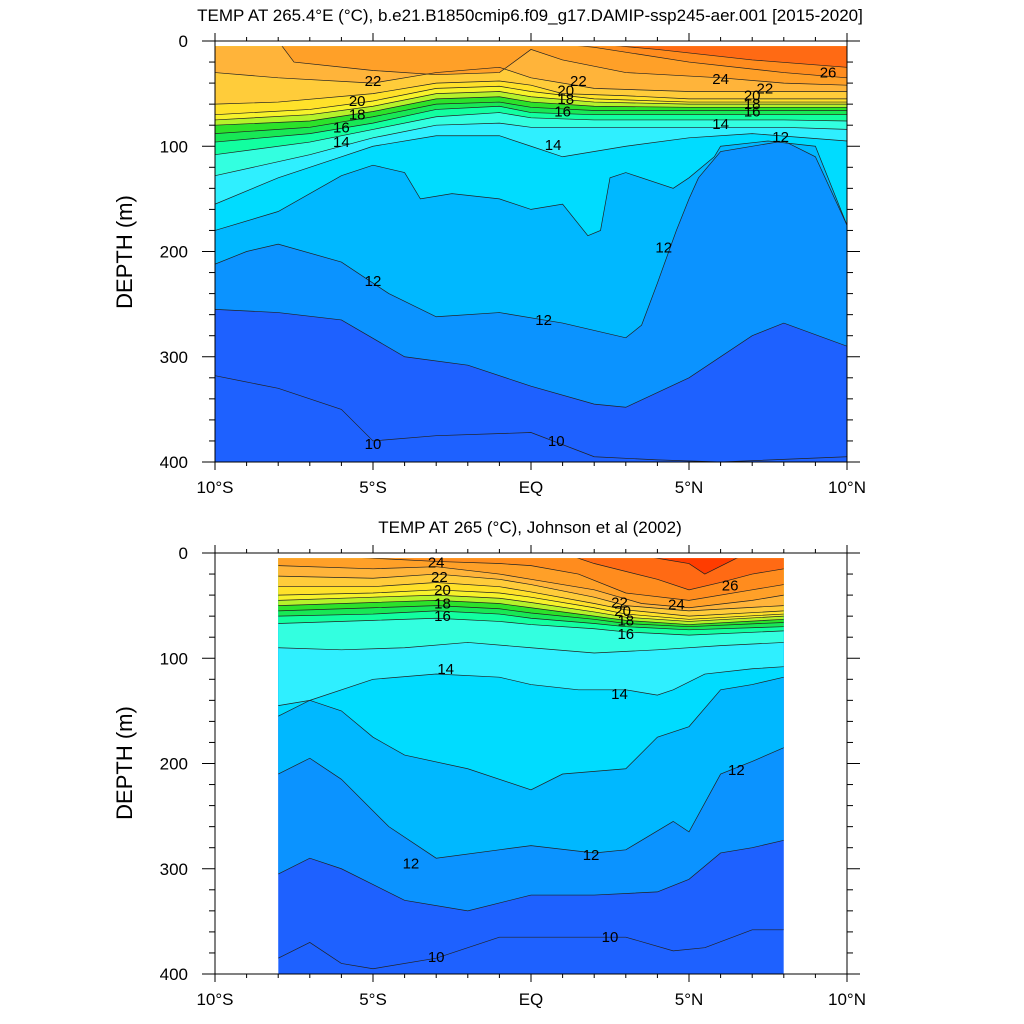  Describe the element at coordinates (183, 41) in the screenshot. I see `y-tick-label: 0` at that location.